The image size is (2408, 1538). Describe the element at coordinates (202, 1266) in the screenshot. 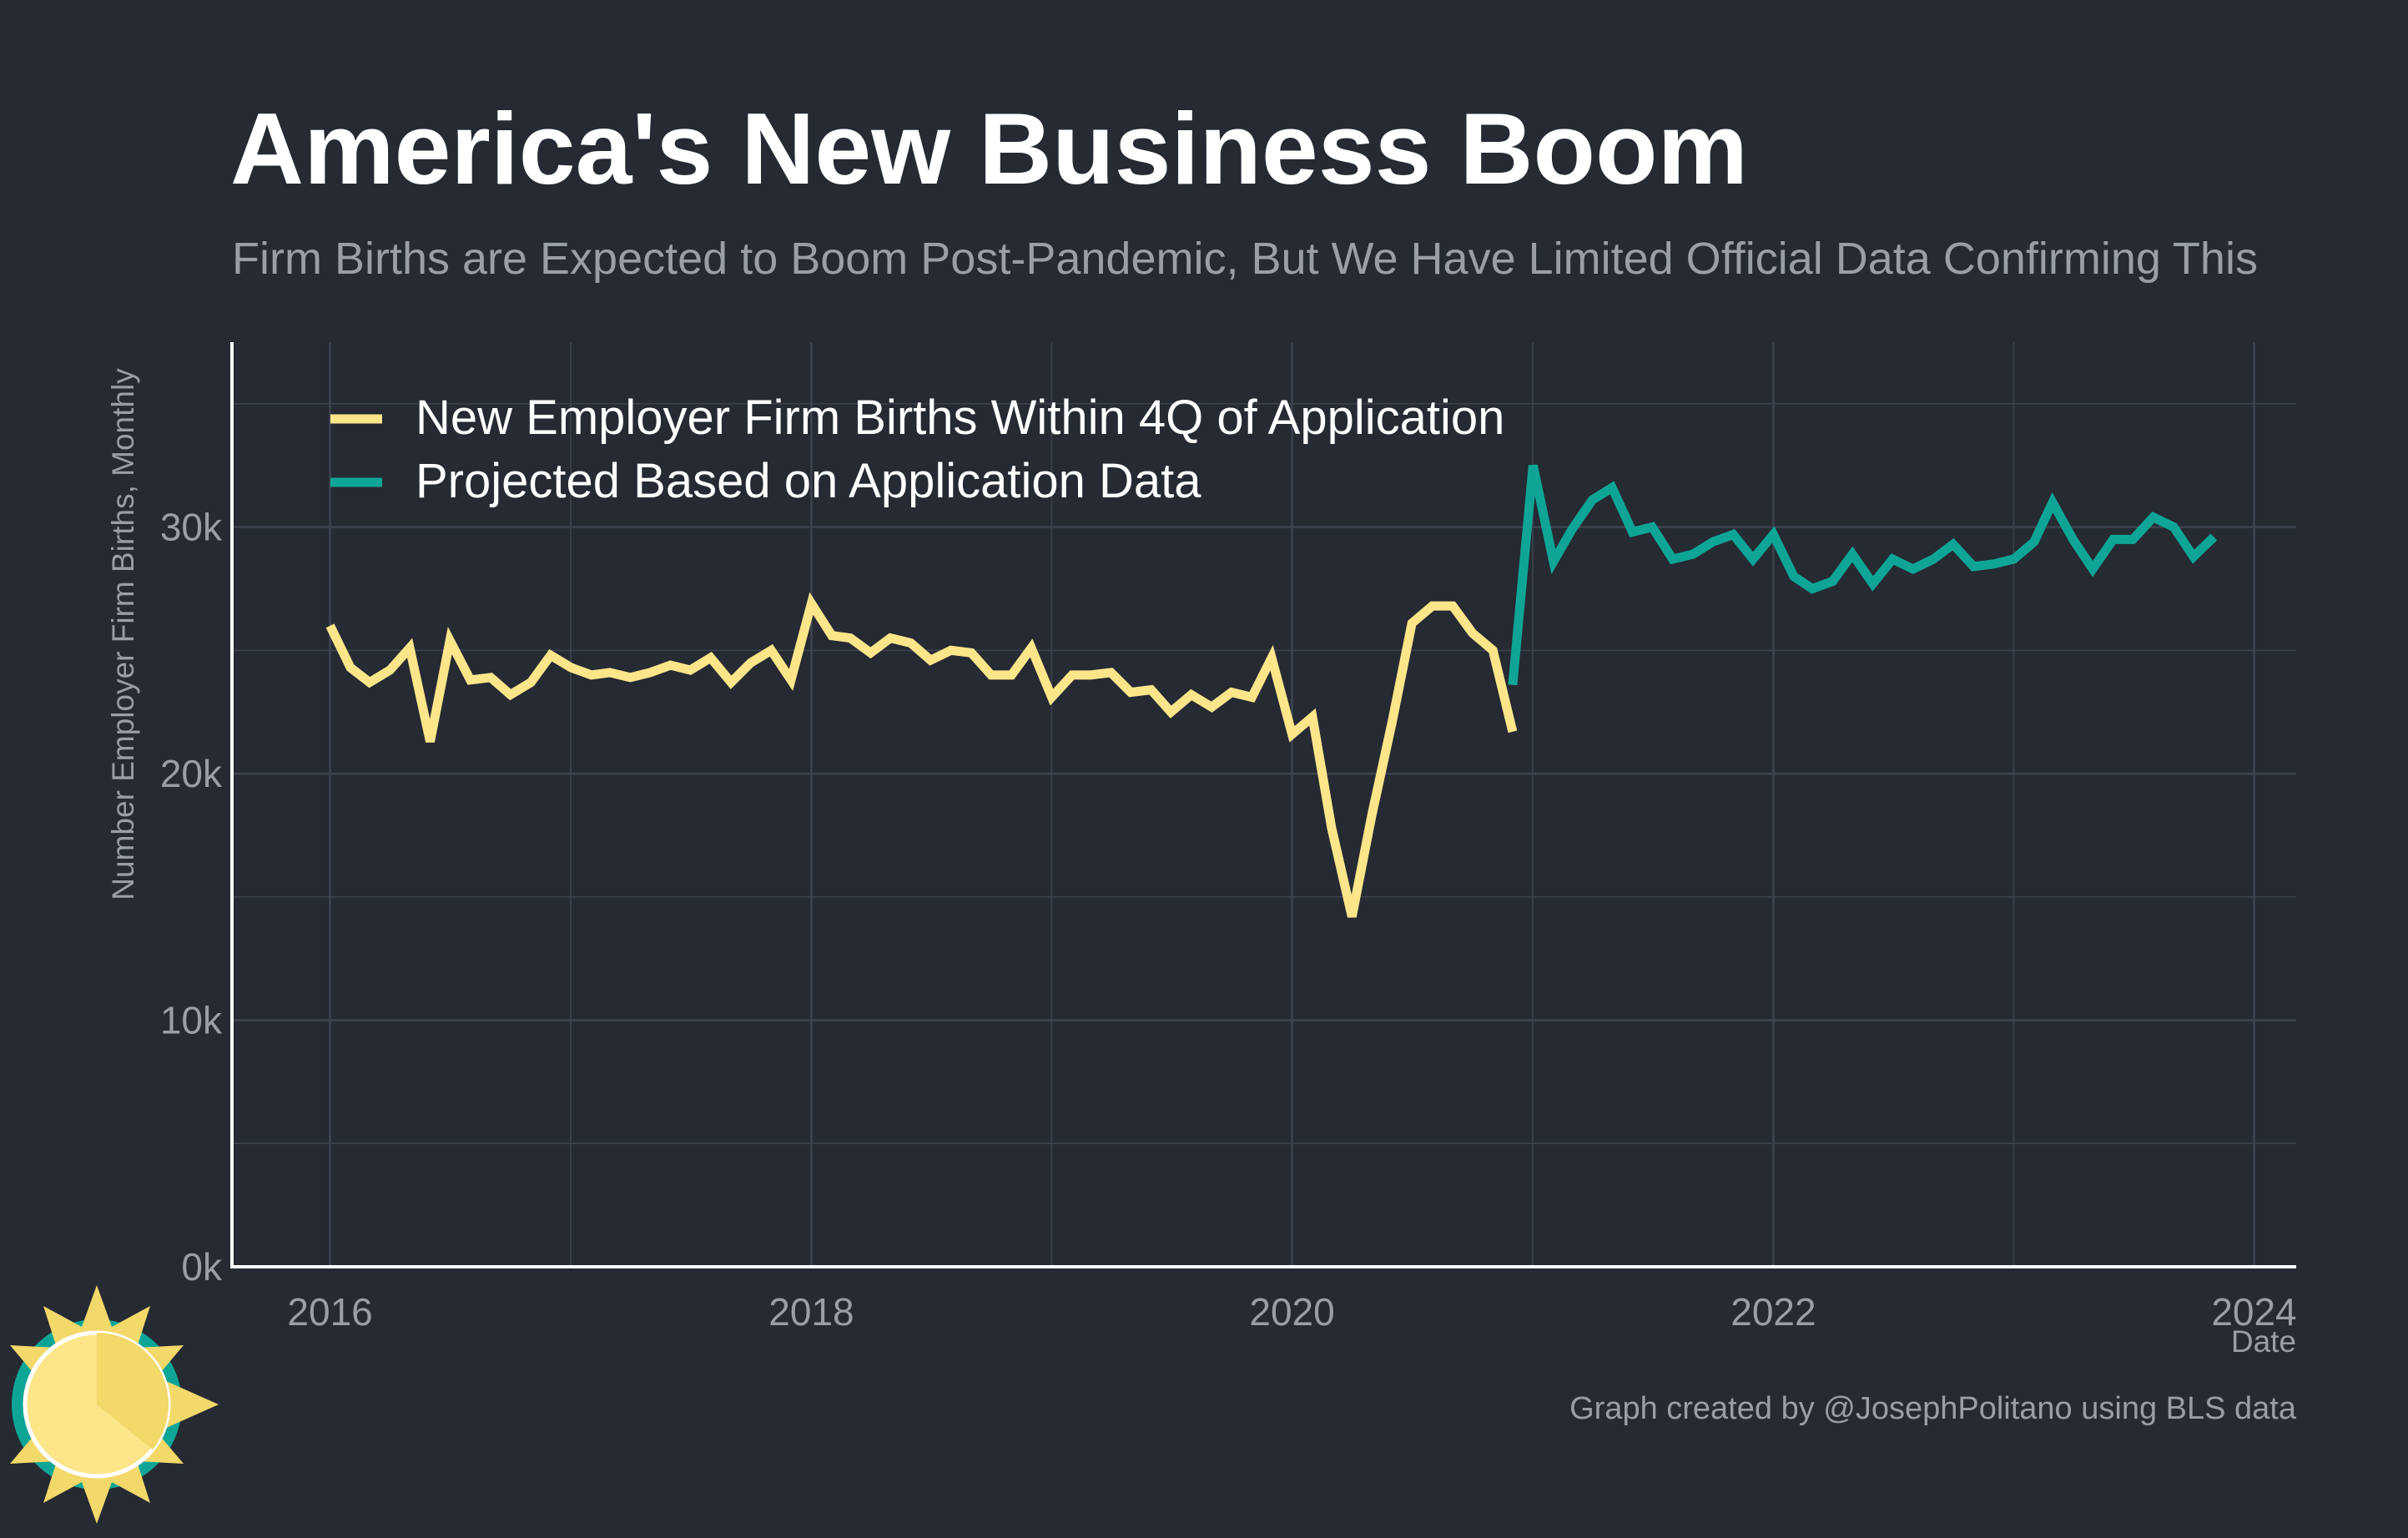

I see `y-tick-label: 0k` at that location.